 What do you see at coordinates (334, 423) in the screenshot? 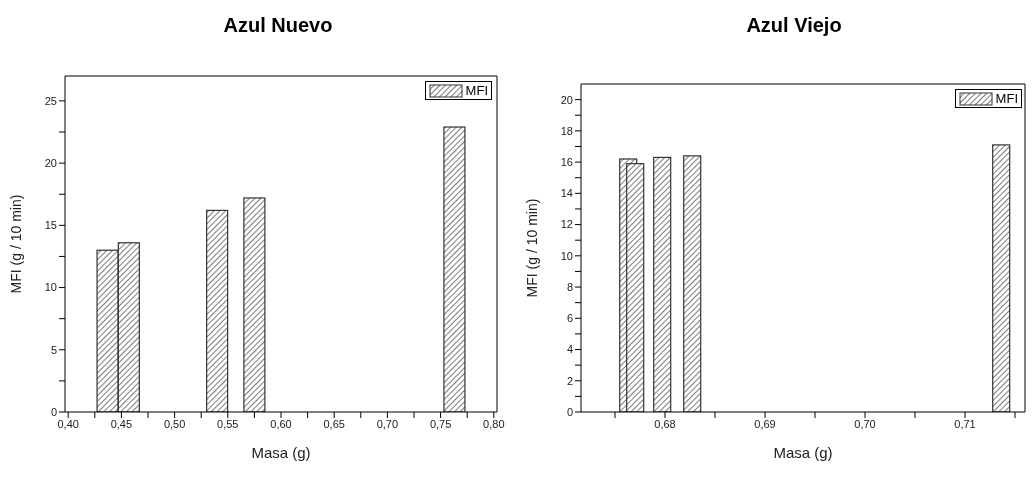
I see `x-tick-label: 0,65` at bounding box center [334, 423].